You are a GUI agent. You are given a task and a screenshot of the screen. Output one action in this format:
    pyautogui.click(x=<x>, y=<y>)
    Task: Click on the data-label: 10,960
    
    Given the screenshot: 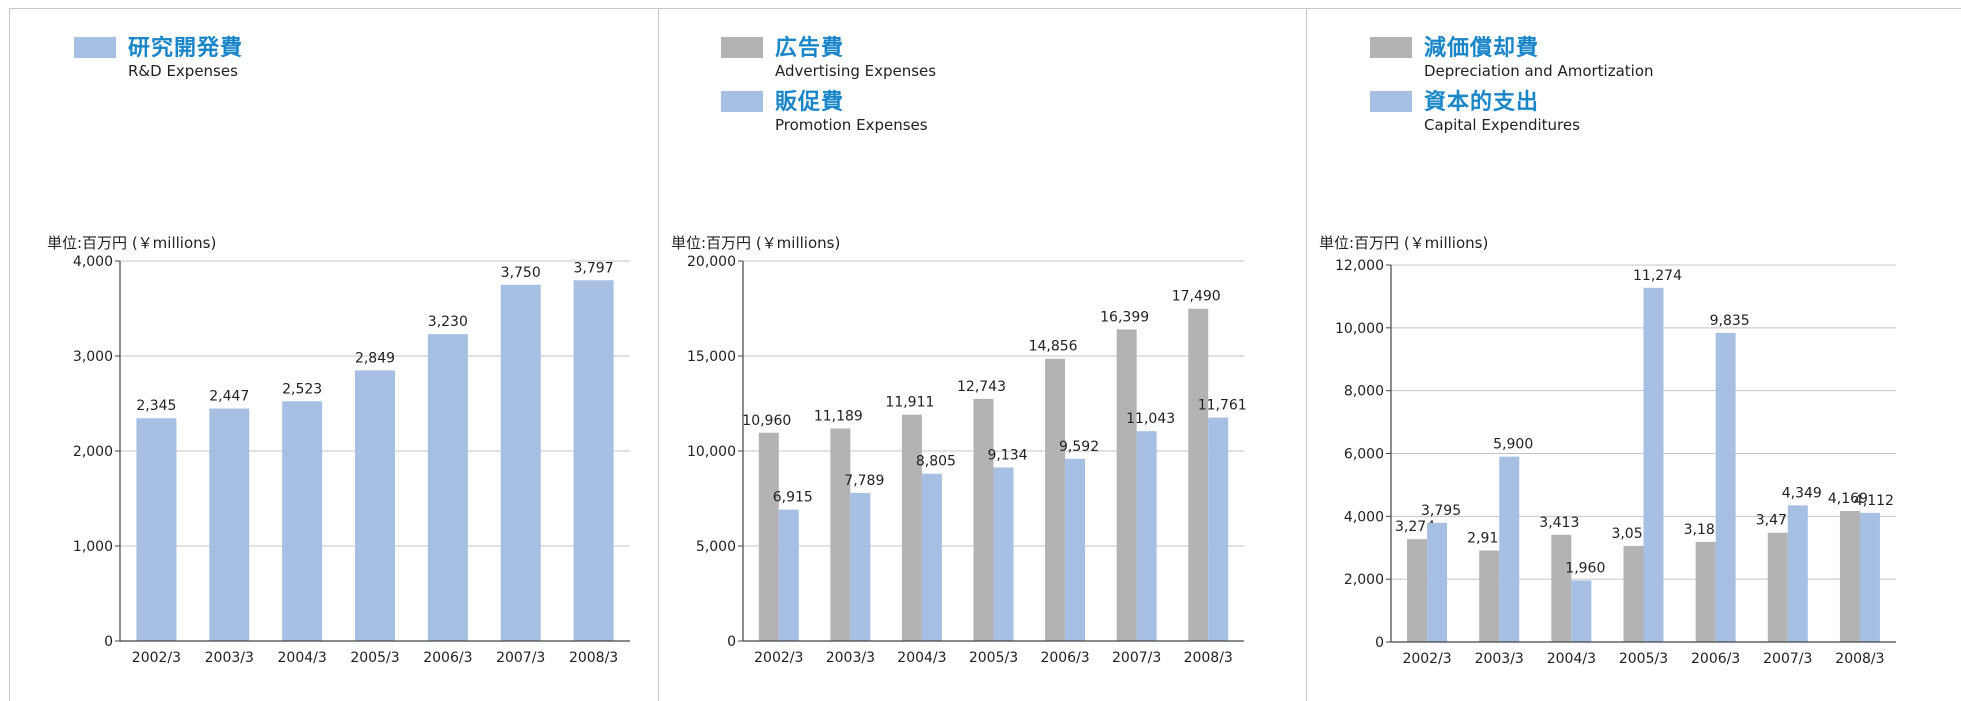 What is the action you would take?
    pyautogui.click(x=766, y=421)
    